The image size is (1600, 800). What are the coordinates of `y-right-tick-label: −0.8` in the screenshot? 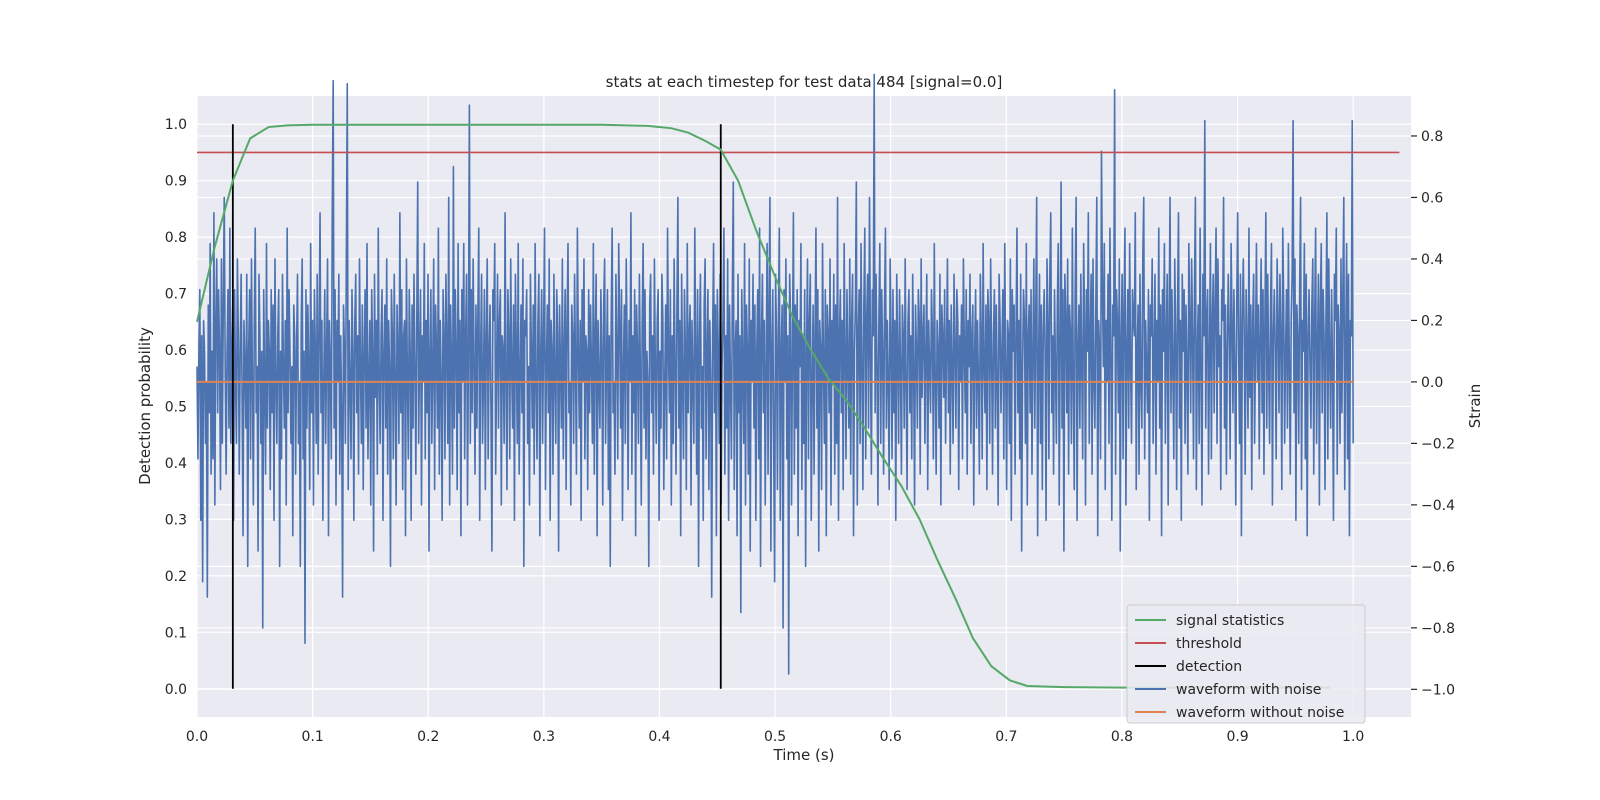 It's located at (1438, 629).